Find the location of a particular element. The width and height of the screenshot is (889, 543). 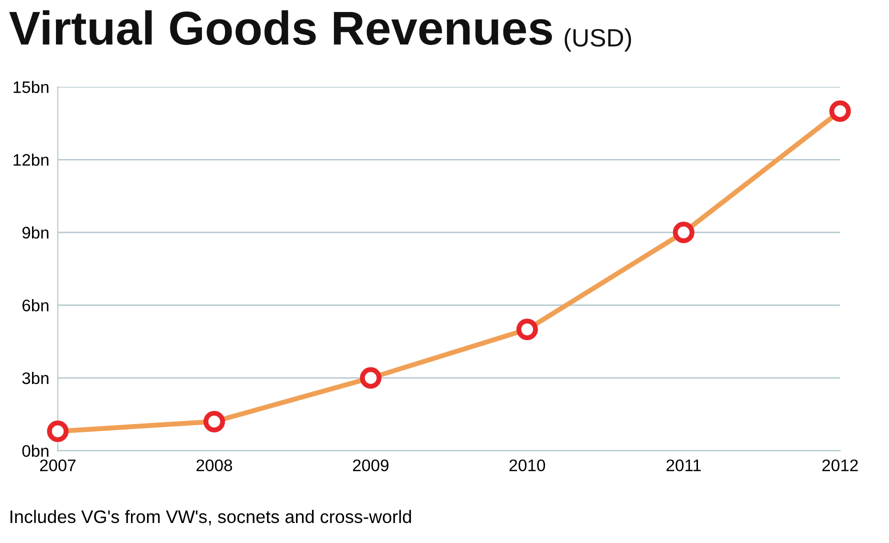

y-tick-label: 9bn is located at coordinates (35, 232).